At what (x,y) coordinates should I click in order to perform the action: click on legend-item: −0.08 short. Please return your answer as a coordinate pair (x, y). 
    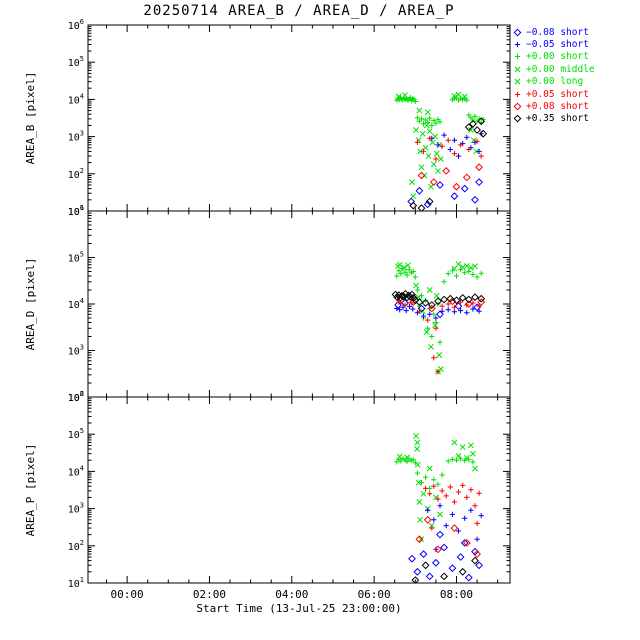
    Looking at the image, I should click on (553, 32).